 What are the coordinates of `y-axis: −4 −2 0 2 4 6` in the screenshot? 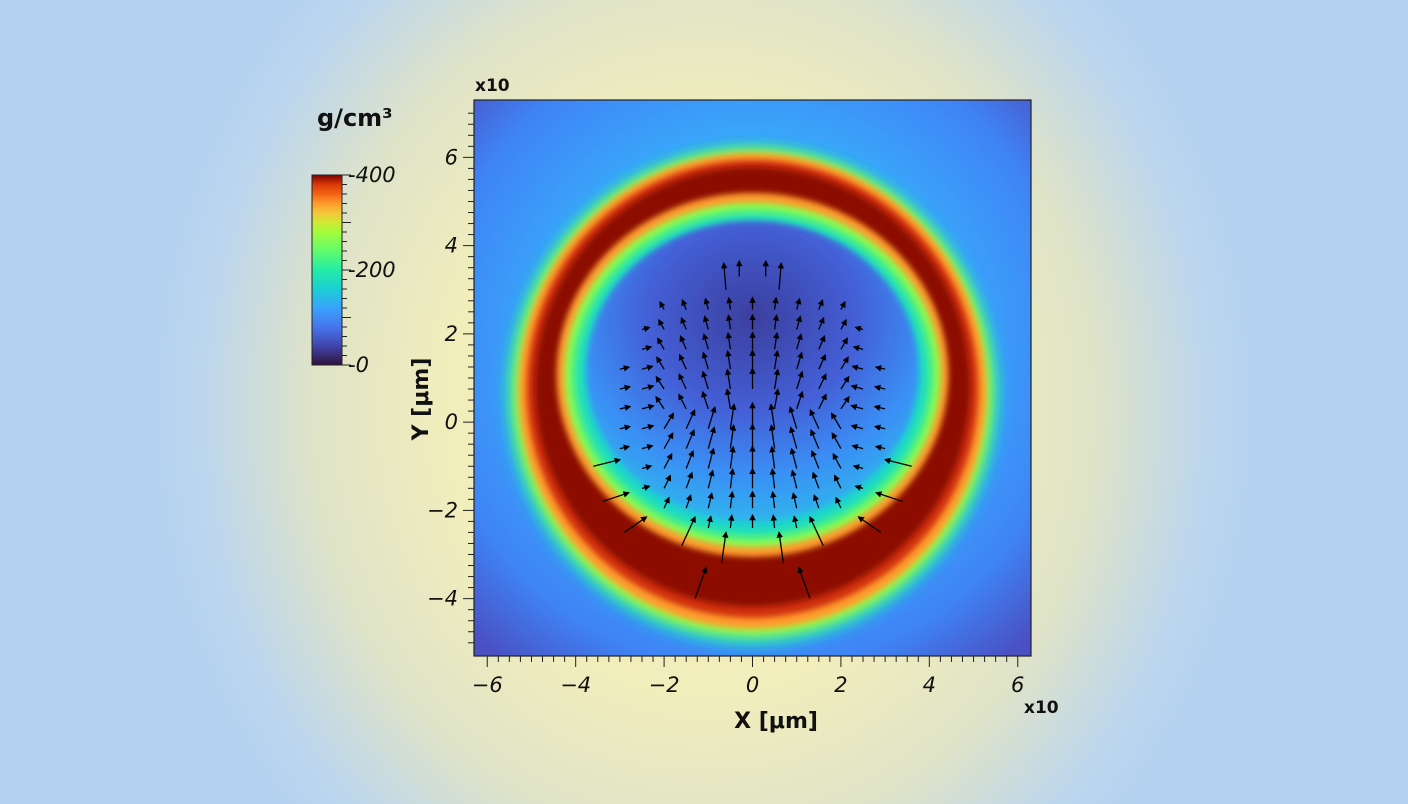 It's located at (450, 378).